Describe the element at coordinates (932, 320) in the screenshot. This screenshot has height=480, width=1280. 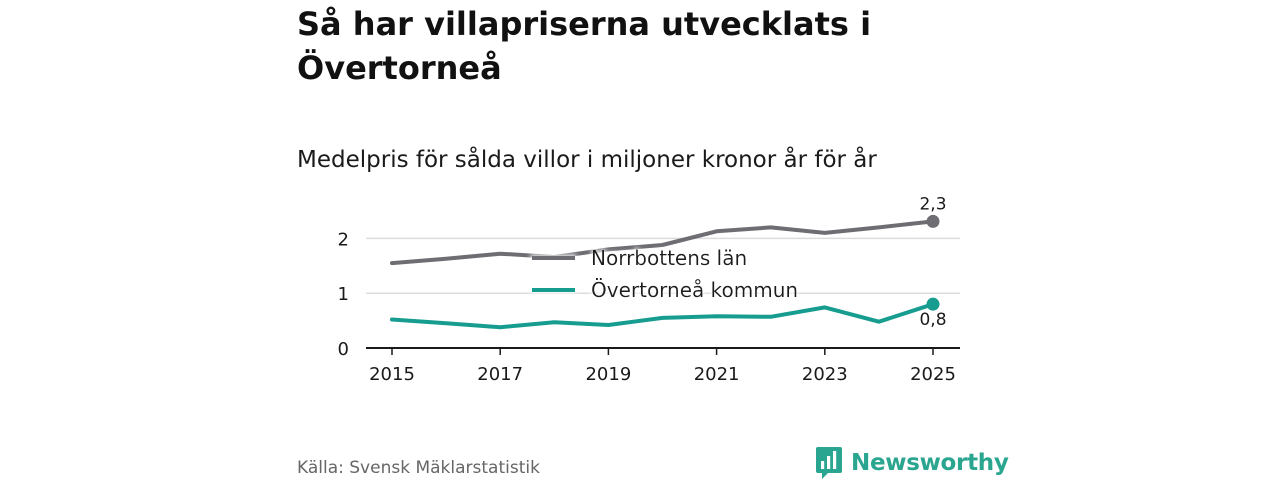
I see `series-end-label: 0,8` at that location.